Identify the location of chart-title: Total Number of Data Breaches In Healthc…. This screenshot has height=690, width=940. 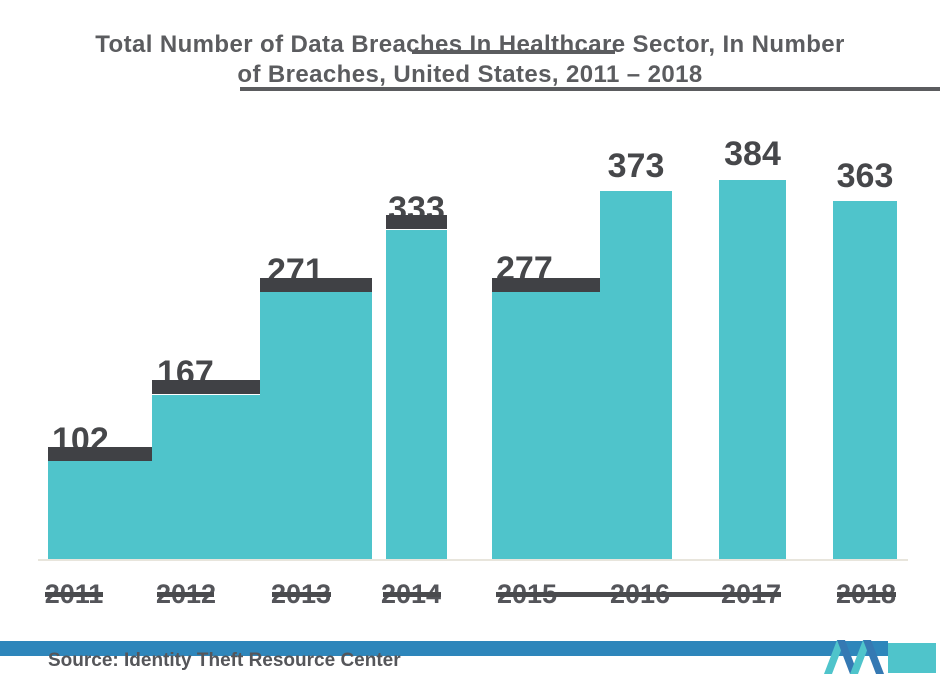
(470, 60).